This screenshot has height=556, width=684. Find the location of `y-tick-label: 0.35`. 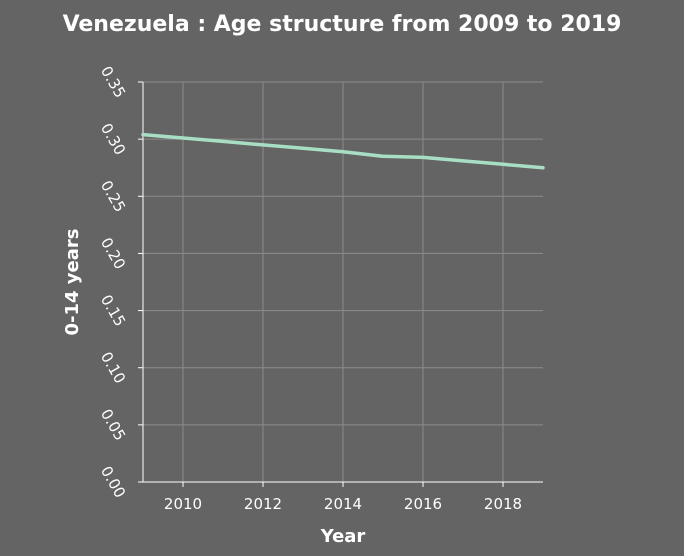

y-tick-label: 0.35 is located at coordinates (113, 82).